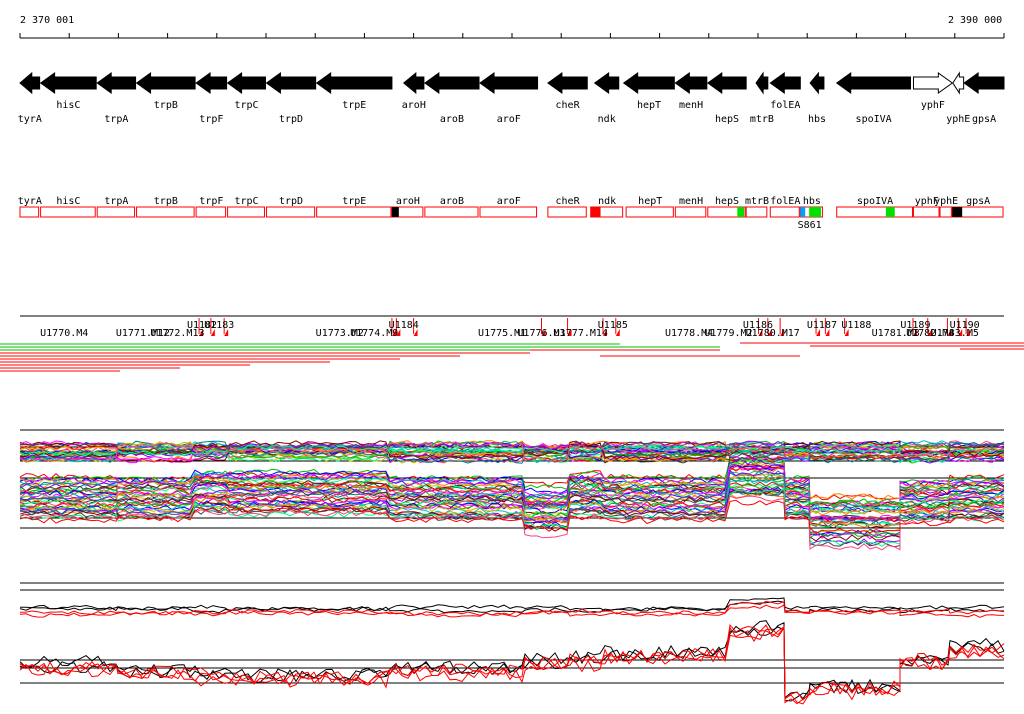  What do you see at coordinates (290, 212) in the screenshot?
I see `gene-box-trpD` at bounding box center [290, 212].